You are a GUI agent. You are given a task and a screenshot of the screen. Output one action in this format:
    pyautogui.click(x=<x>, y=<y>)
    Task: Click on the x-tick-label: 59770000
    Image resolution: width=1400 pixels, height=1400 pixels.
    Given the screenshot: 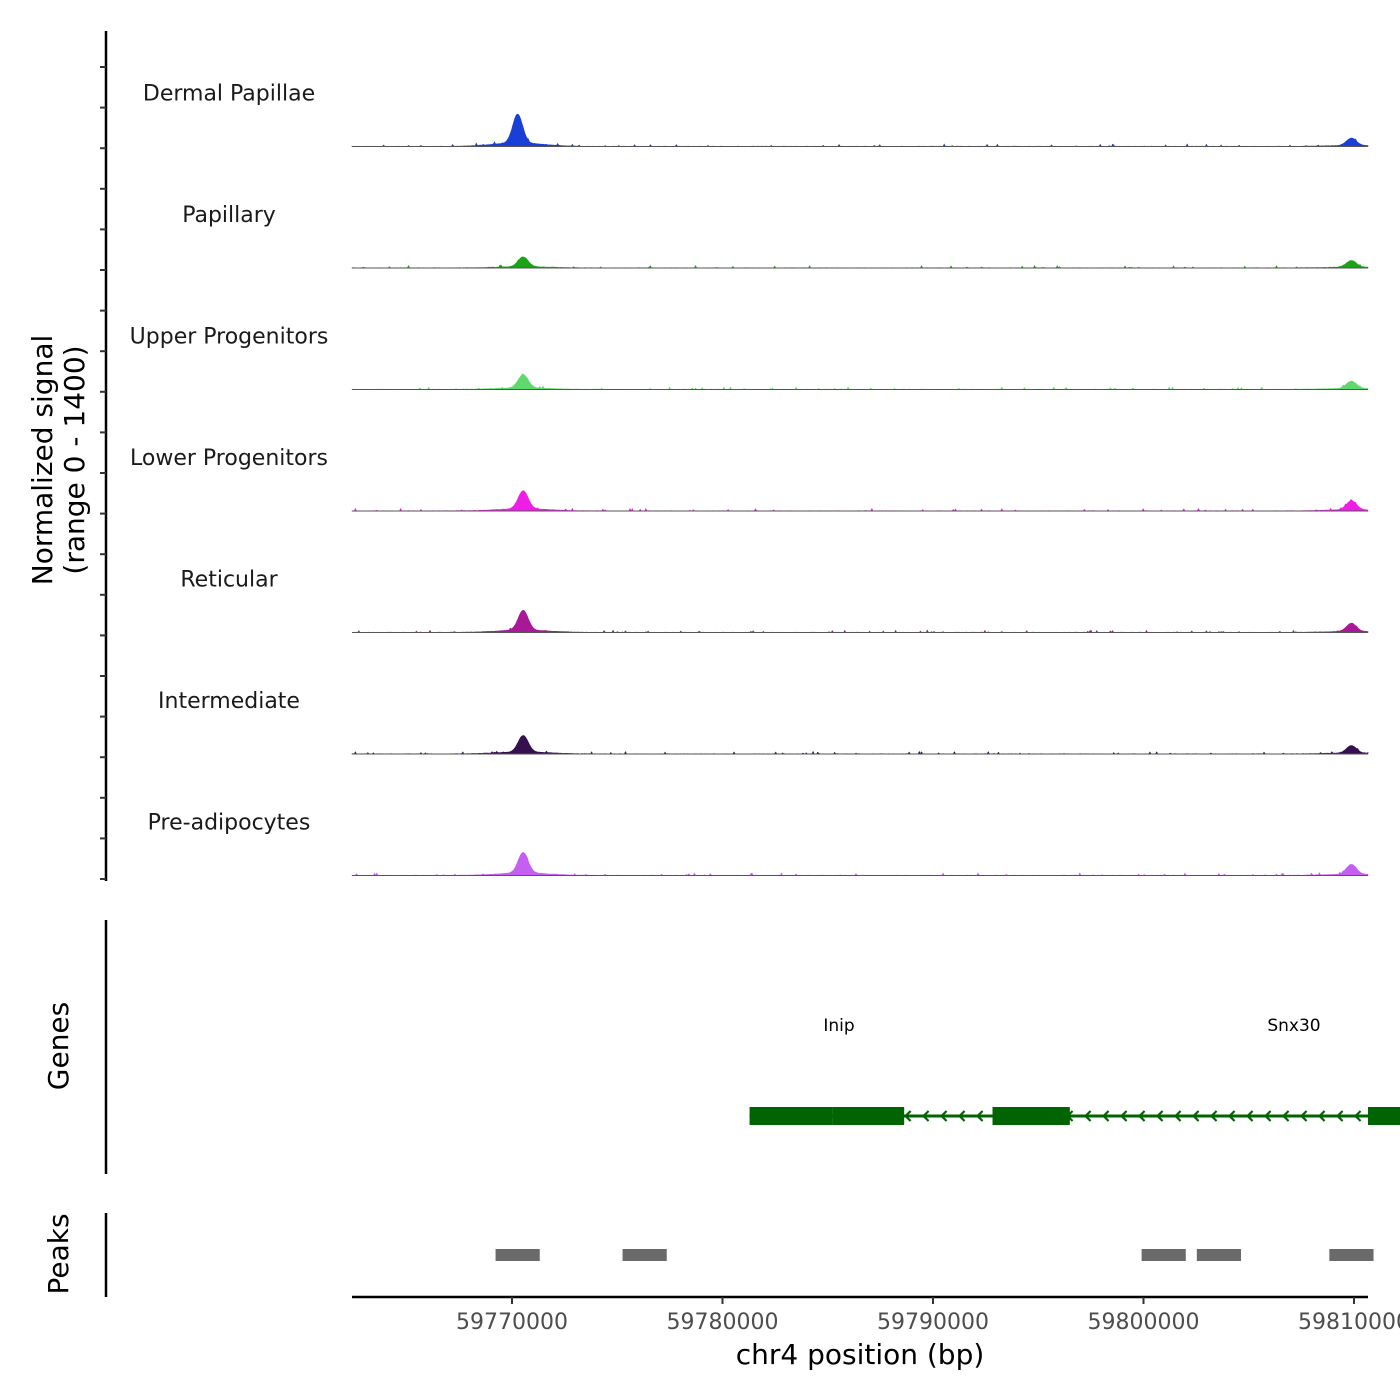 What is the action you would take?
    pyautogui.click(x=512, y=1322)
    